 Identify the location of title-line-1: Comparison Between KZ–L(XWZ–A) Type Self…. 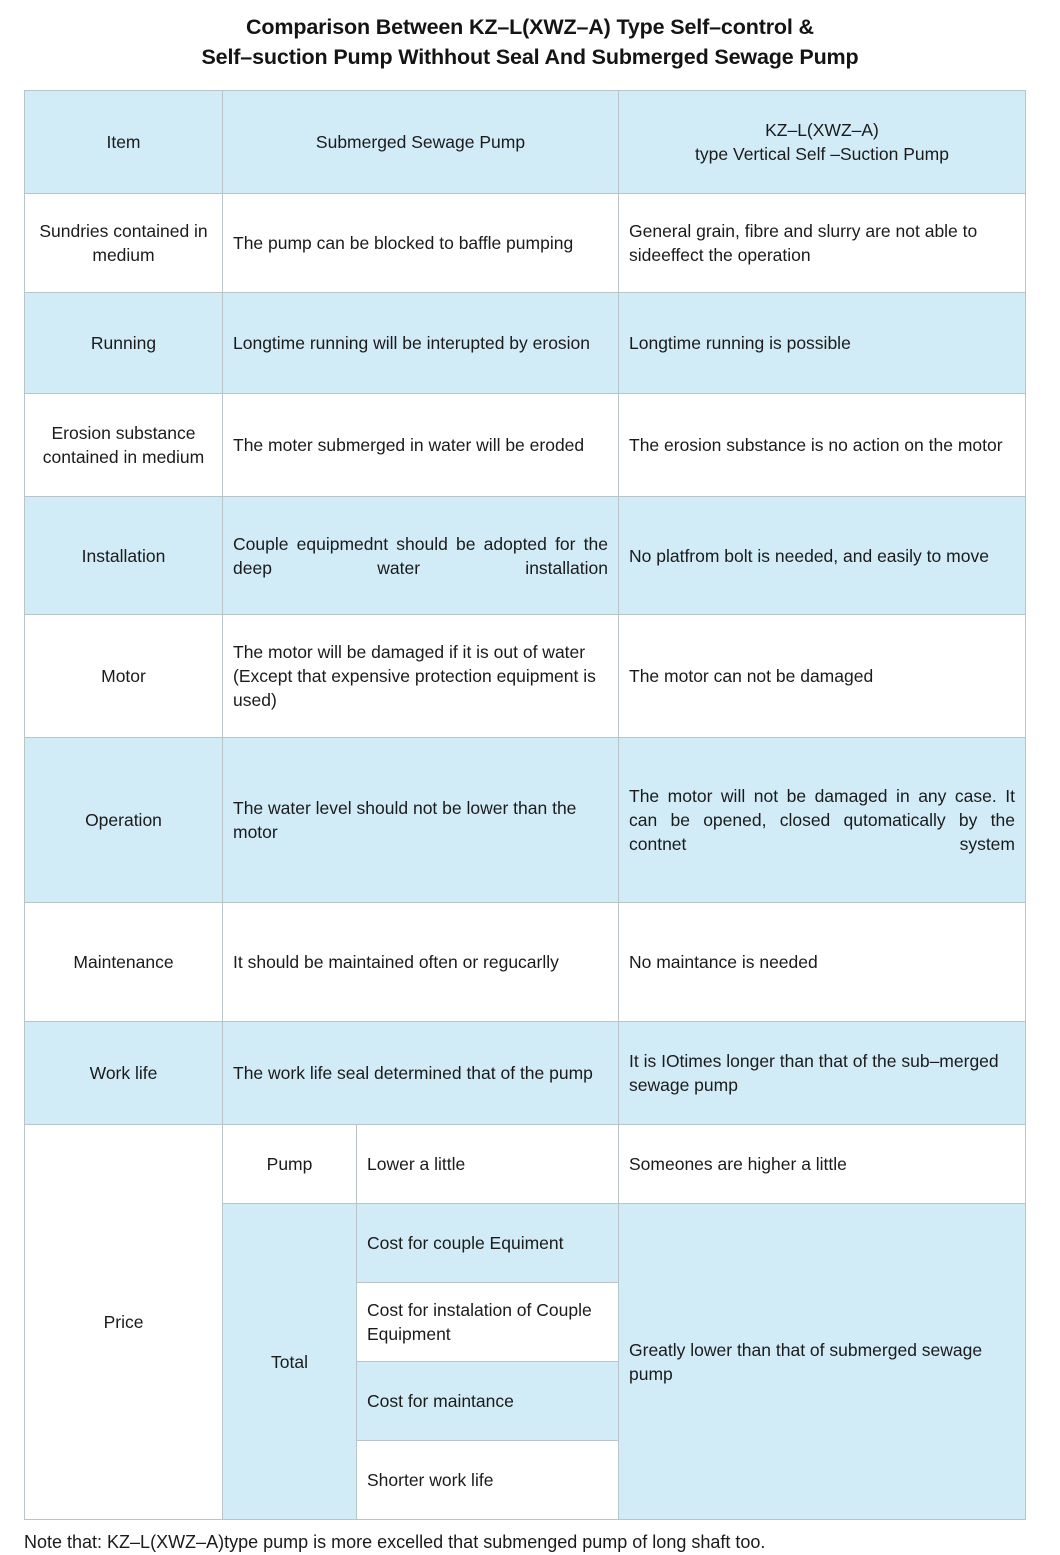
(530, 27).